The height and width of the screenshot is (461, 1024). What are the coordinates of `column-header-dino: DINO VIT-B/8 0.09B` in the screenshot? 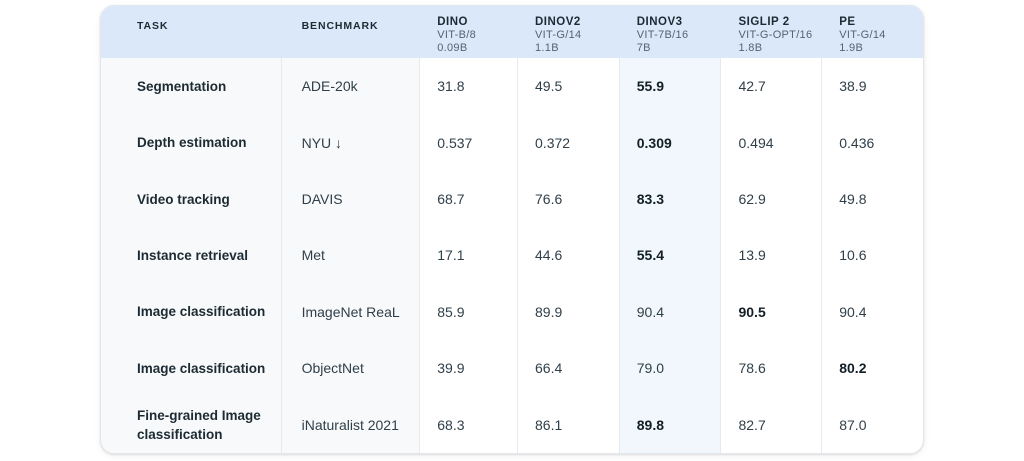 It's located at (469, 32).